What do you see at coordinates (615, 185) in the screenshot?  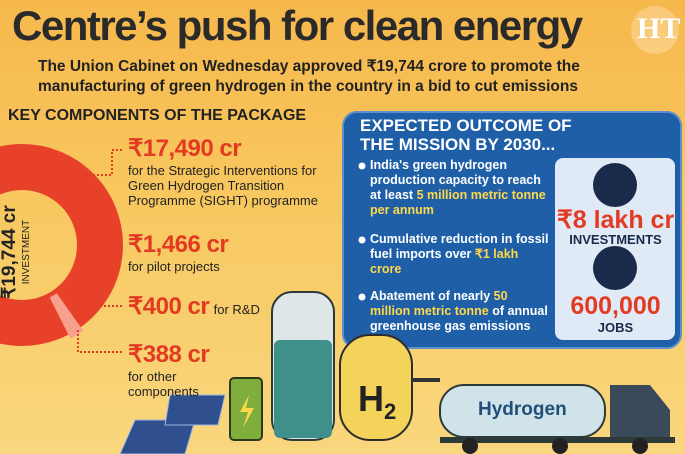 I see `icon-investment` at bounding box center [615, 185].